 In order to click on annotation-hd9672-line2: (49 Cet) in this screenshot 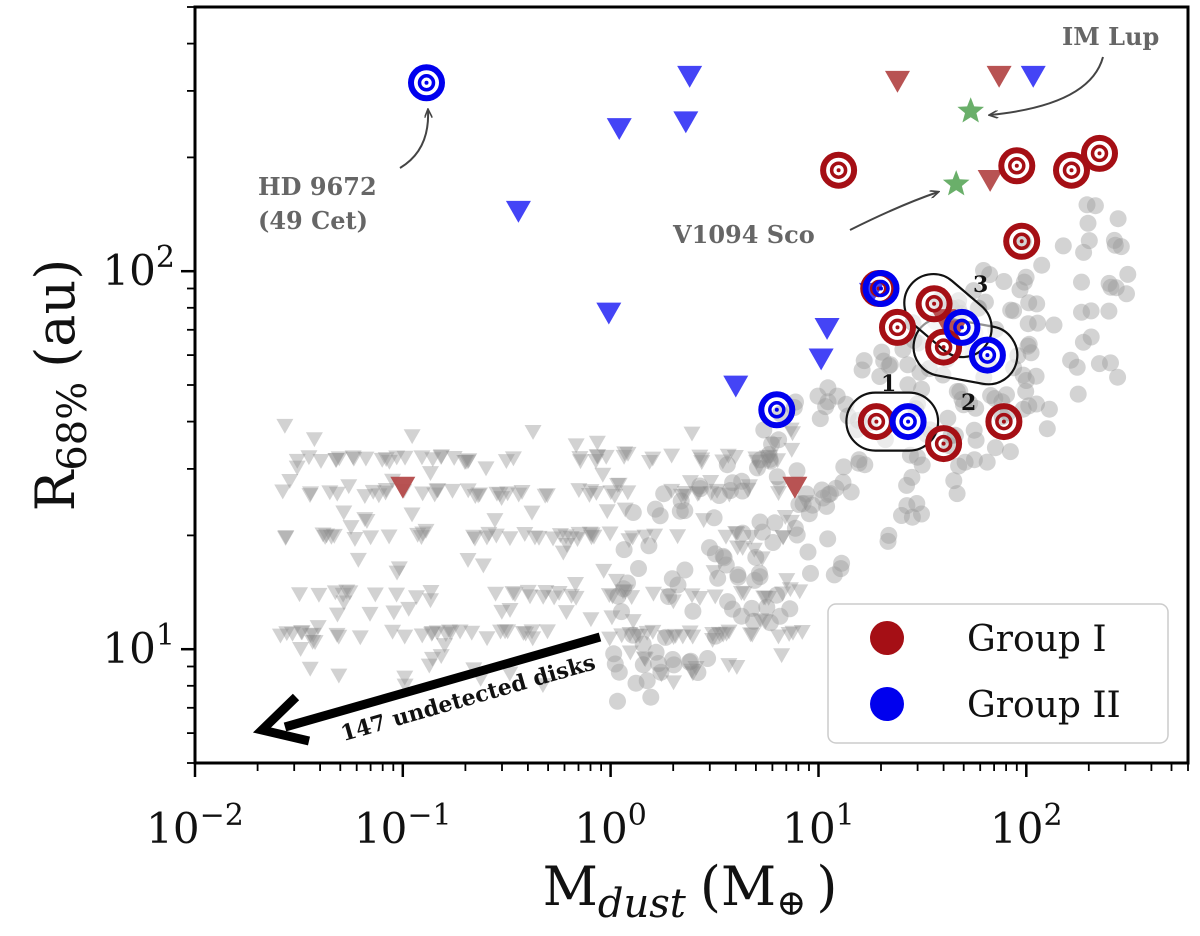, I will do `click(313, 220)`.